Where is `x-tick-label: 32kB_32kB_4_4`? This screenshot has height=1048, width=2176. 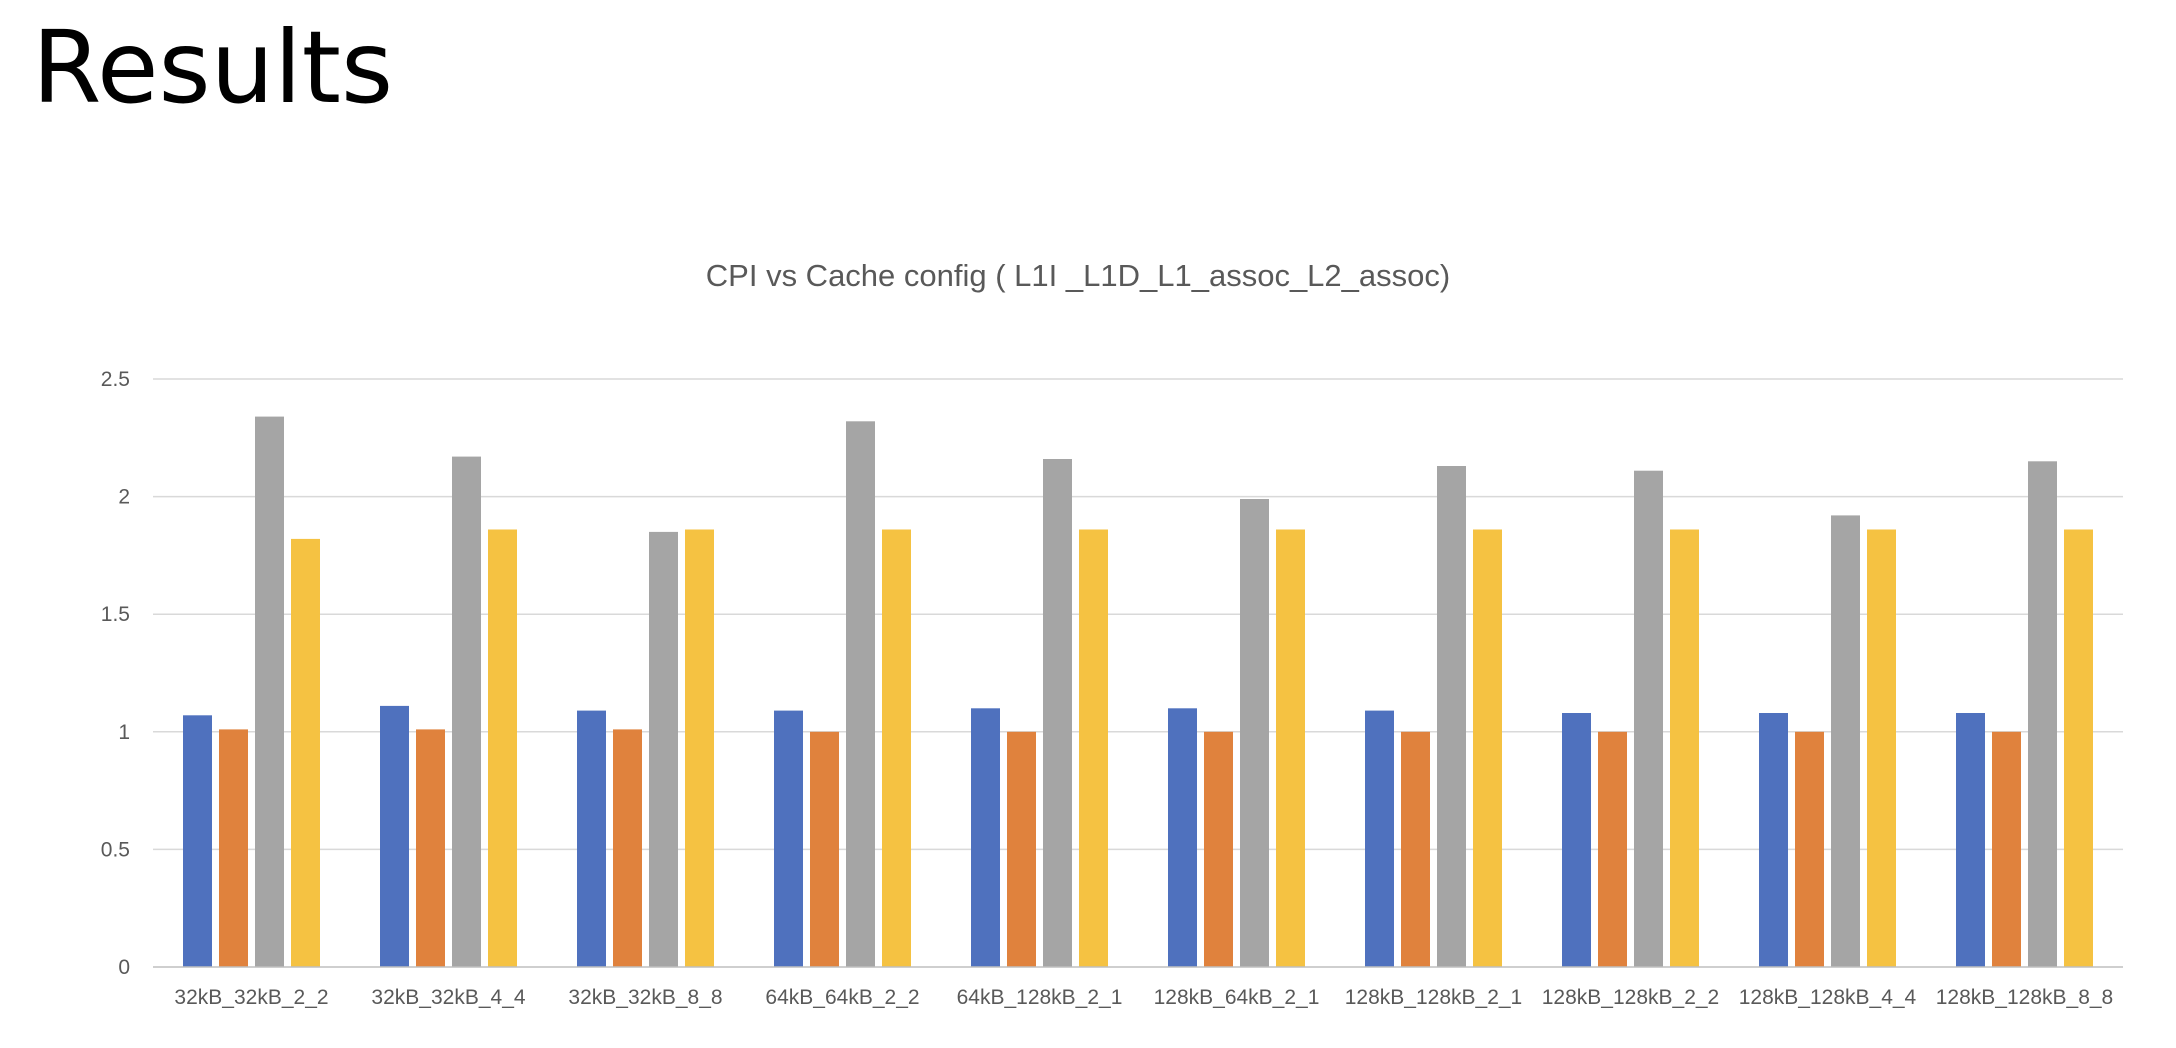 x-tick-label: 32kB_32kB_4_4 is located at coordinates (448, 997).